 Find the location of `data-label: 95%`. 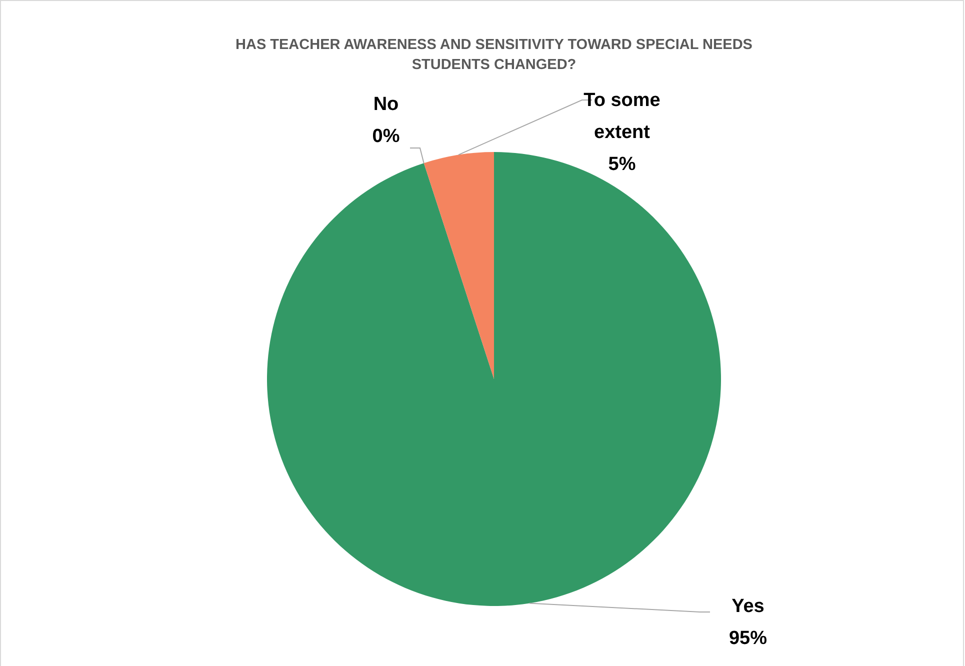

data-label: 95% is located at coordinates (748, 638).